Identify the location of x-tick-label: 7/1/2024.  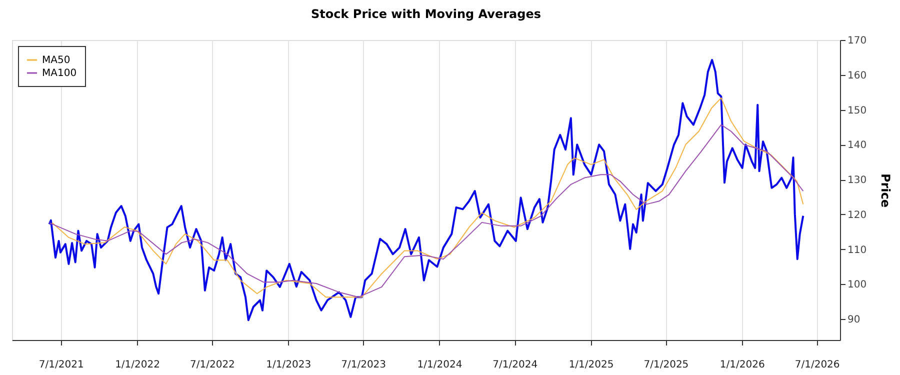
(515, 365).